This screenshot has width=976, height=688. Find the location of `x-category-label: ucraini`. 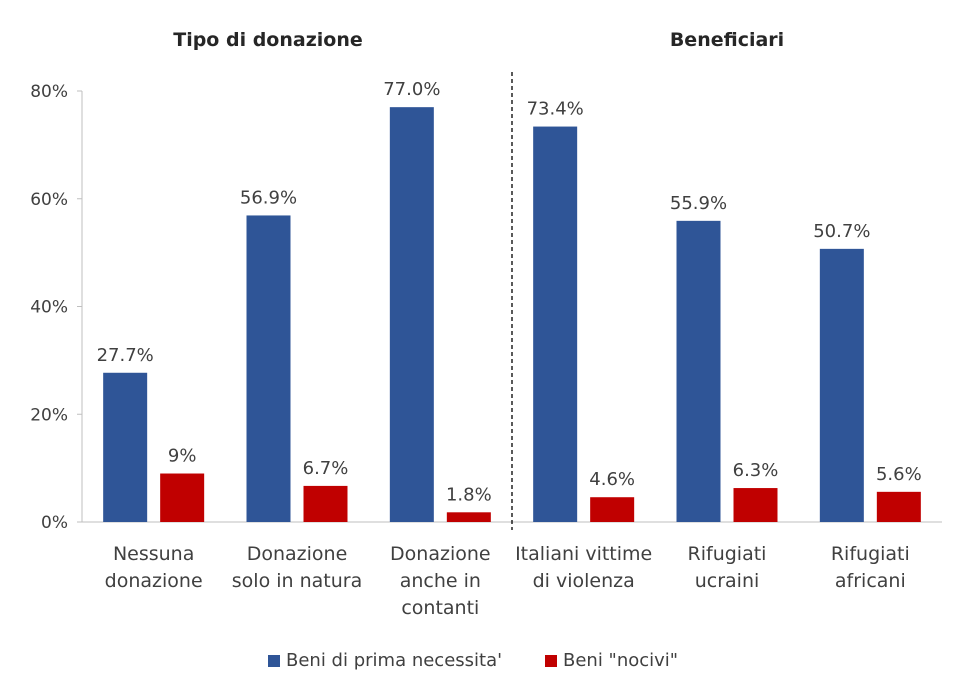

x-category-label: ucraini is located at coordinates (727, 581).